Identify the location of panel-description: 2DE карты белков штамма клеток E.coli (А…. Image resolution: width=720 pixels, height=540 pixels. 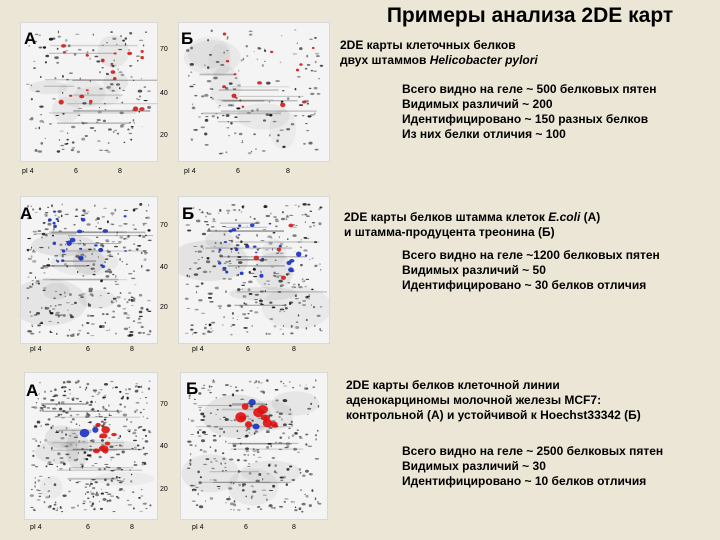
(472, 224).